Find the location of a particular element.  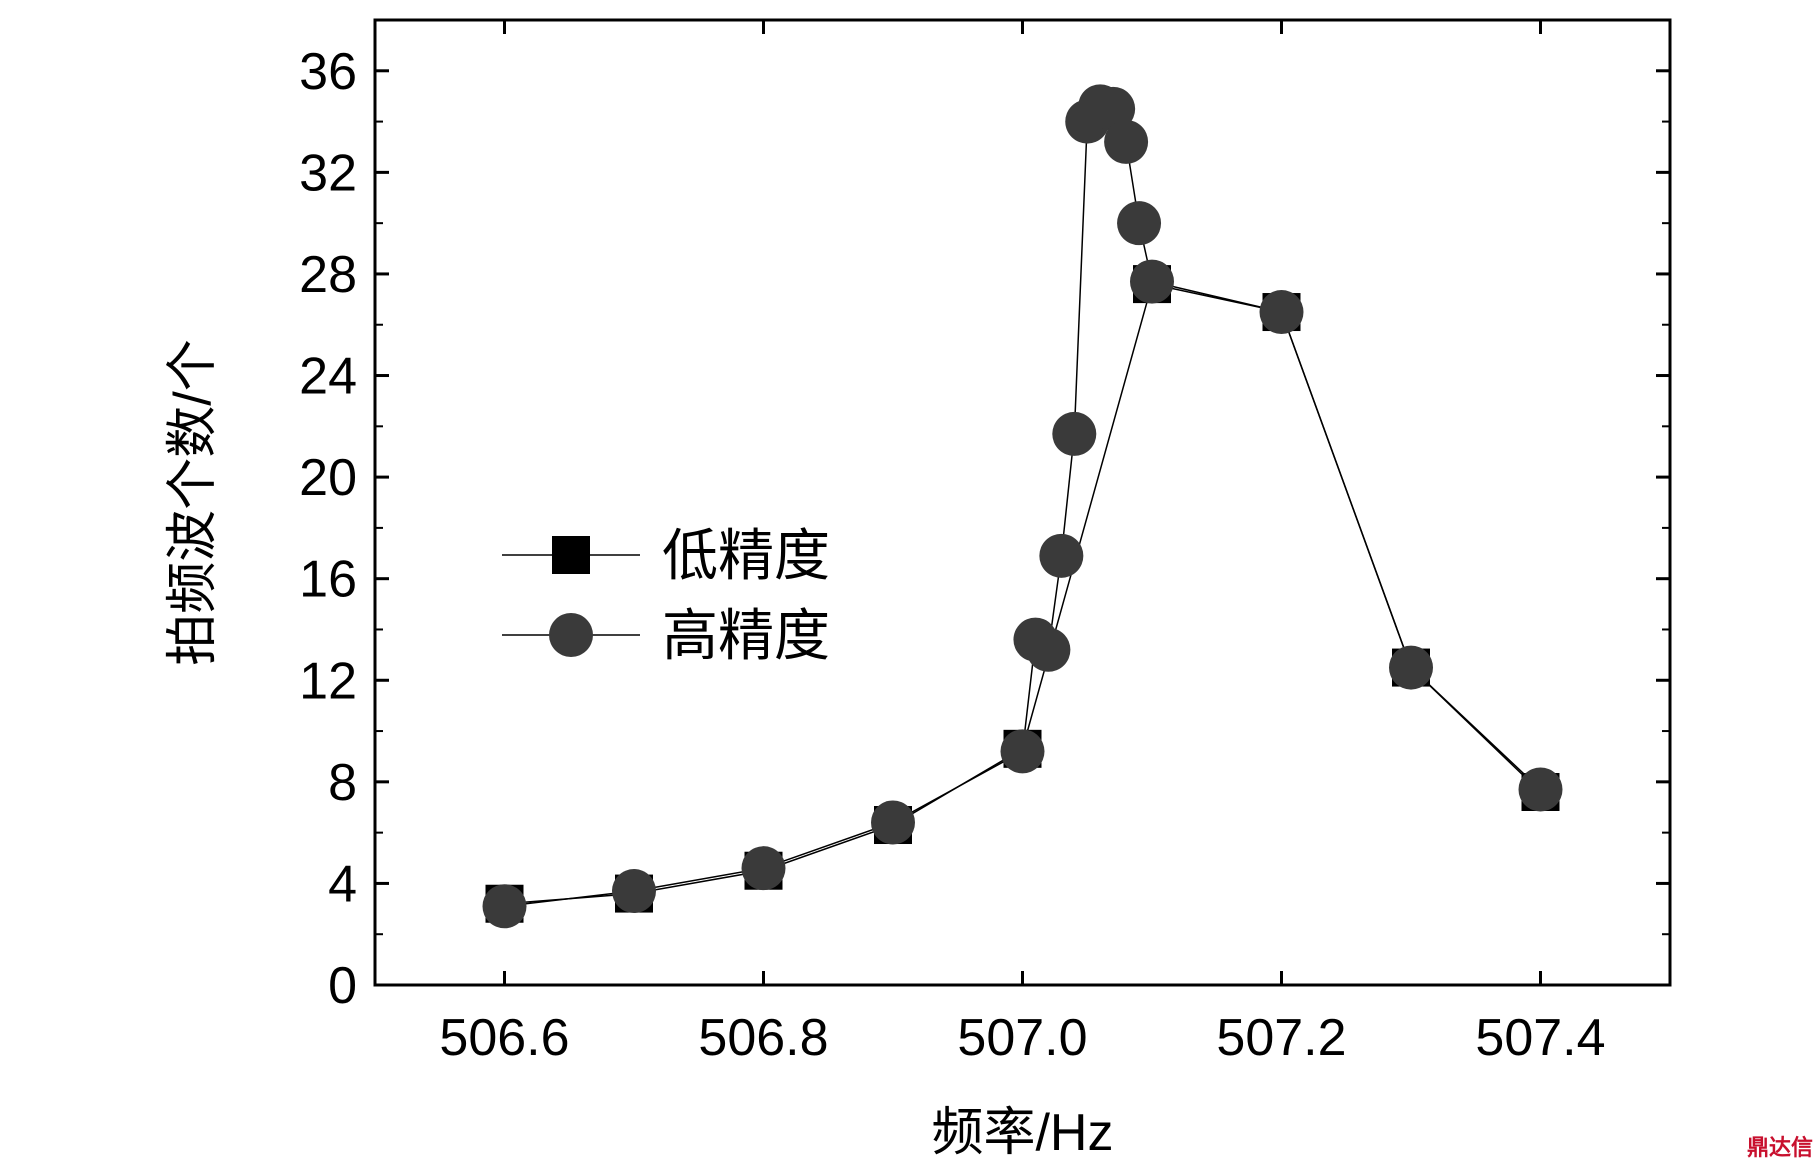

x-tick-label: 507.4 is located at coordinates (1540, 1038).